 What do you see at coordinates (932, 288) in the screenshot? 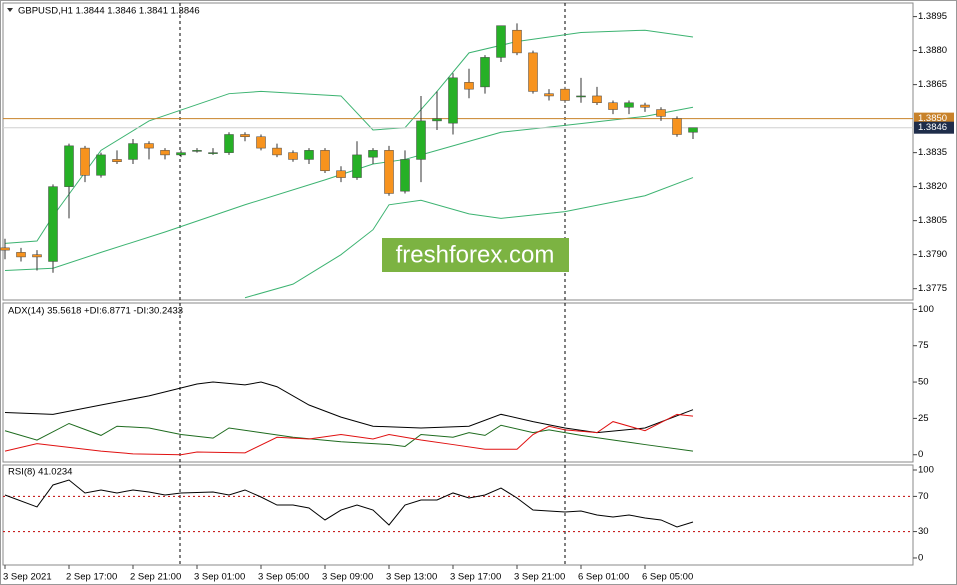
I see `y-tick-label: 1.3775` at bounding box center [932, 288].